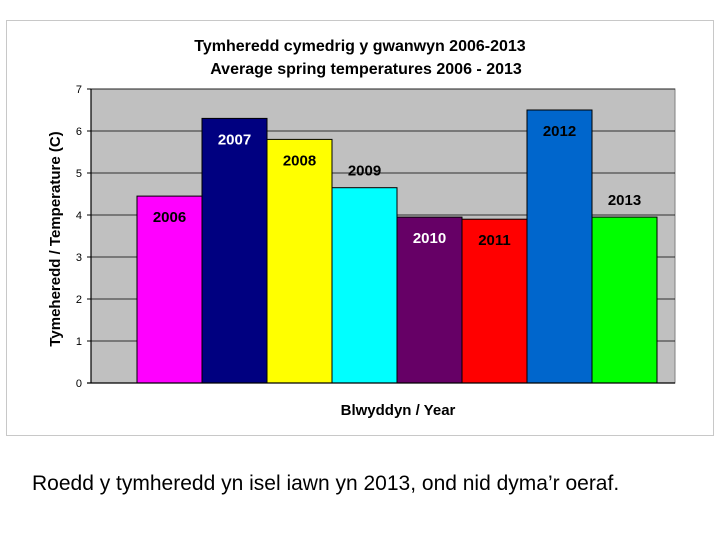 This screenshot has height=540, width=720. Describe the element at coordinates (79, 174) in the screenshot. I see `y-tick-label: 5` at that location.